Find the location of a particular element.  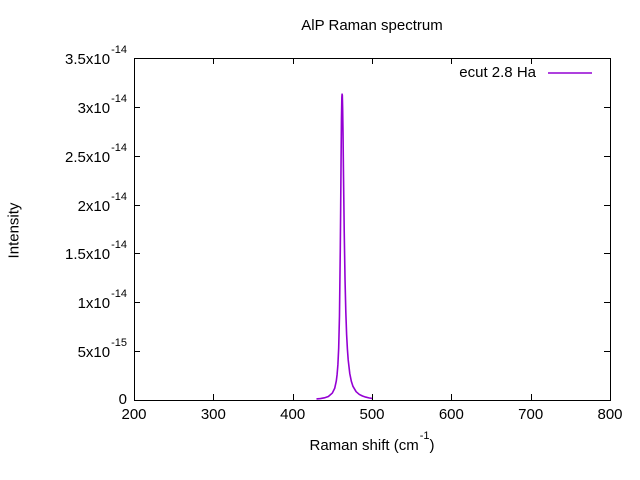

y-tick-label: 5x10-15 is located at coordinates (67, 349).